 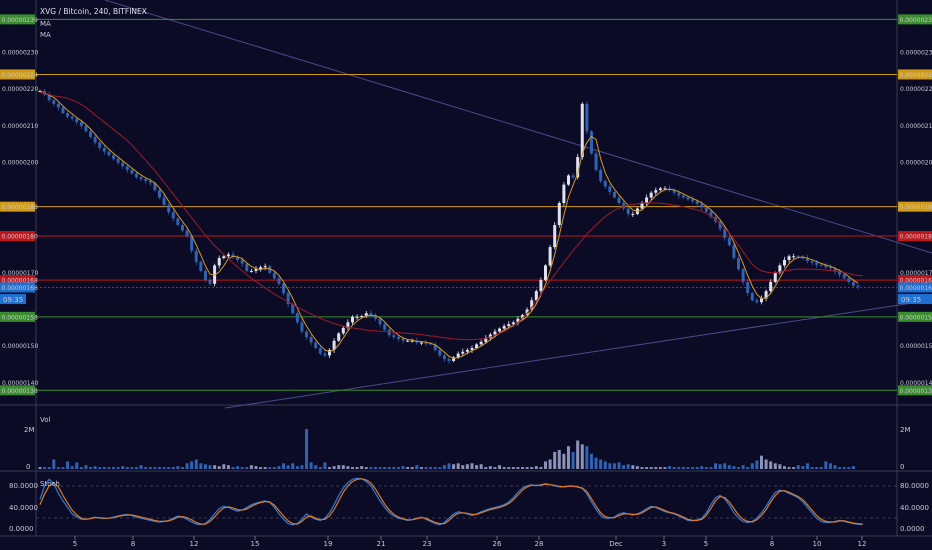 What do you see at coordinates (616, 544) in the screenshot?
I see `x-tick-label: Dec` at bounding box center [616, 544].